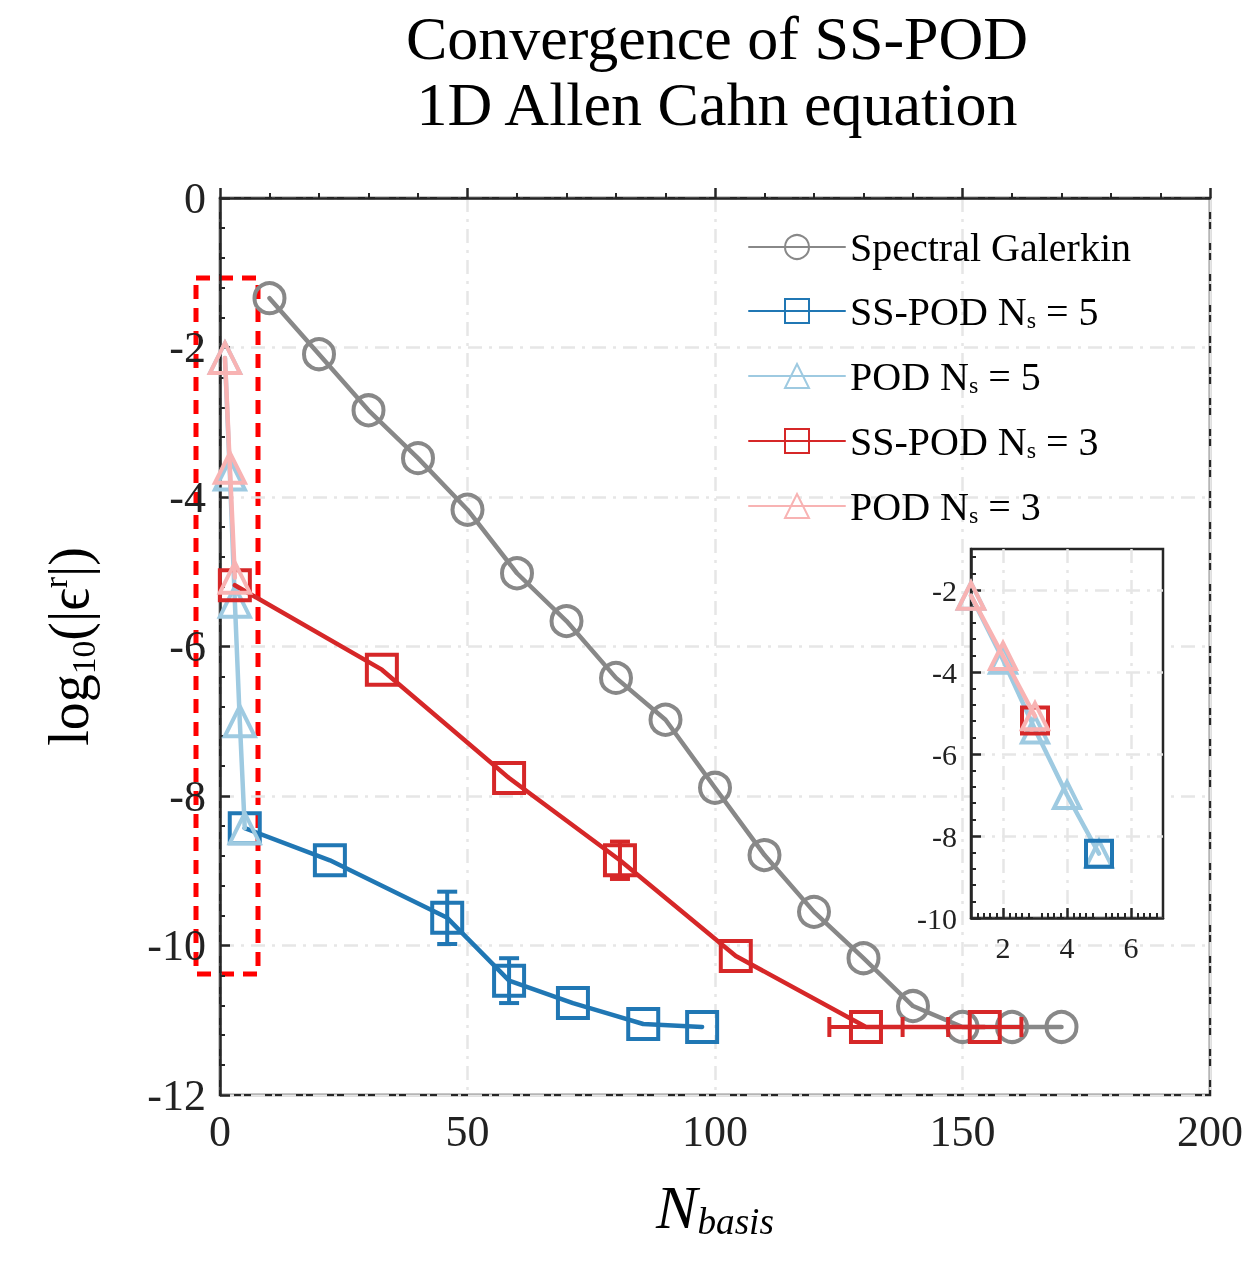 The height and width of the screenshot is (1288, 1246). What do you see at coordinates (467, 1131) in the screenshot?
I see `x-tick-label: 50` at bounding box center [467, 1131].